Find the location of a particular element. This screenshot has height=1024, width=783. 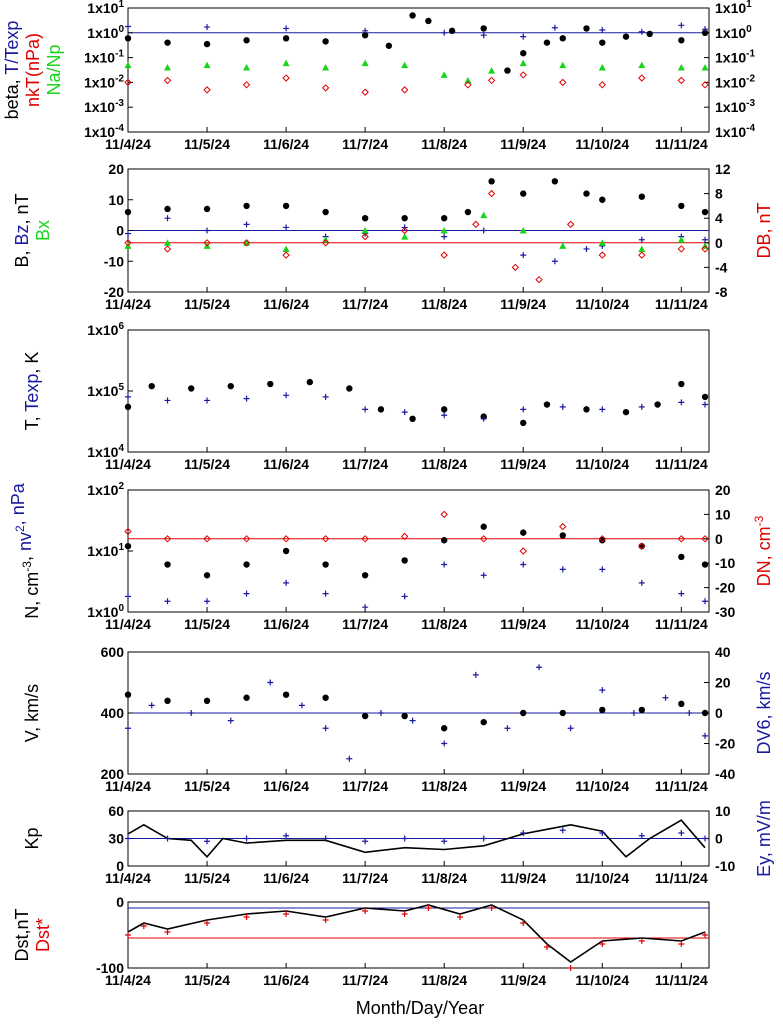

left-tick-label: 1x10¹ is located at coordinates (105, 550).